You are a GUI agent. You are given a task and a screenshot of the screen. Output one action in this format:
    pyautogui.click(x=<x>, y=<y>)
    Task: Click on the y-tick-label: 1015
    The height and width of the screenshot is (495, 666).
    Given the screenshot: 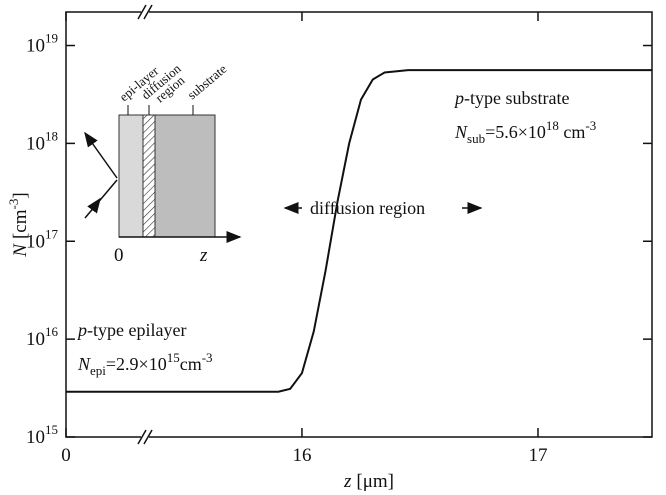 What is the action you would take?
    pyautogui.click(x=42, y=435)
    